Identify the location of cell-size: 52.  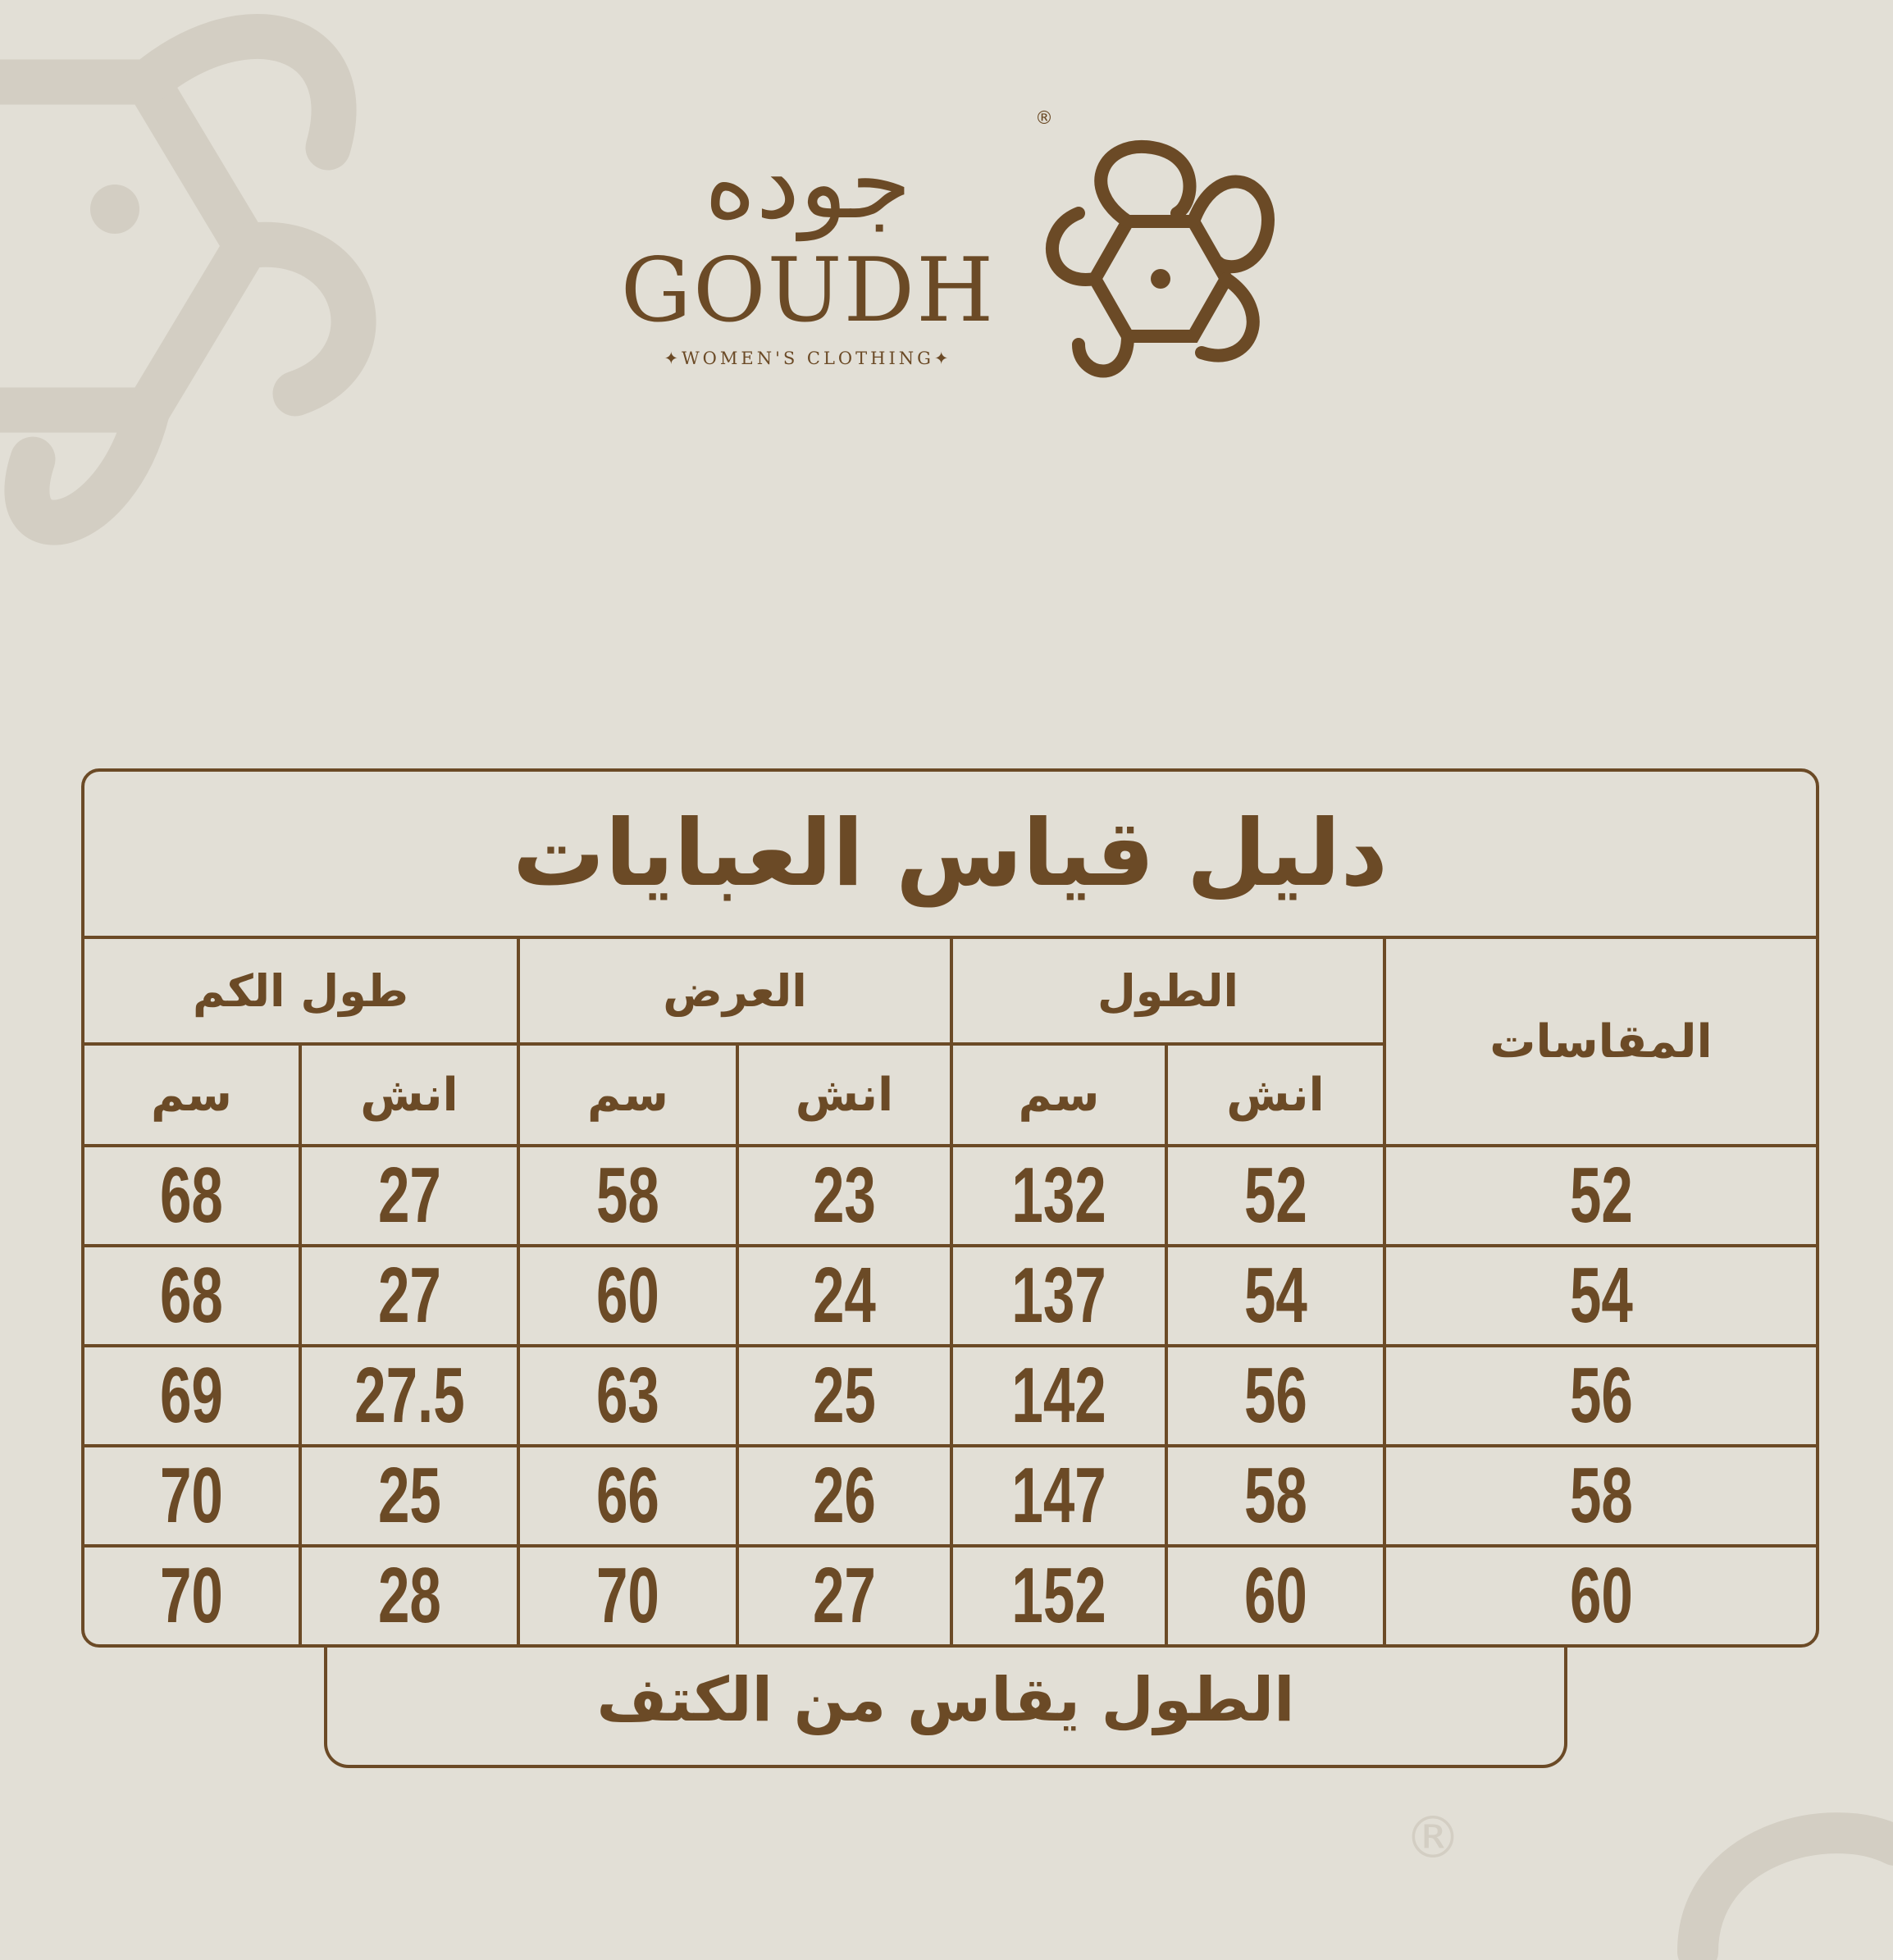
(1599, 1194).